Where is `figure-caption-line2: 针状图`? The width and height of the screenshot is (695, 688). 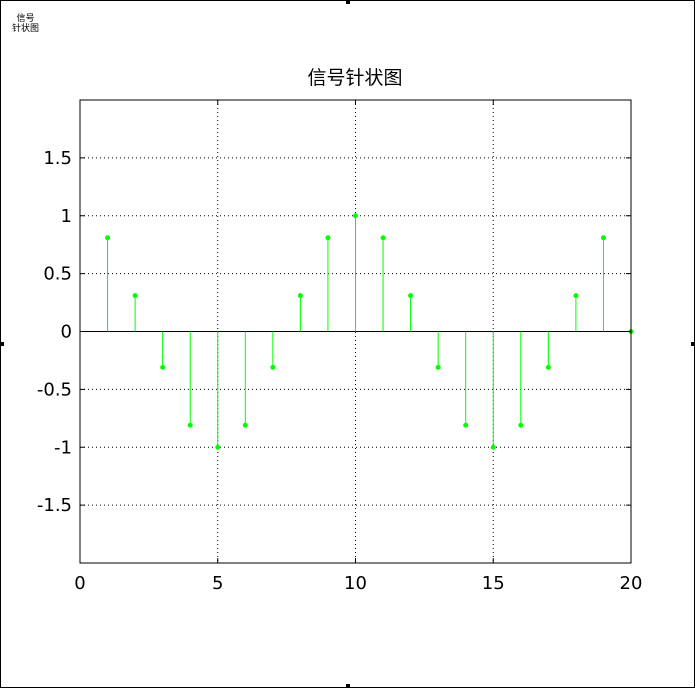 figure-caption-line2: 针状图 is located at coordinates (26, 29).